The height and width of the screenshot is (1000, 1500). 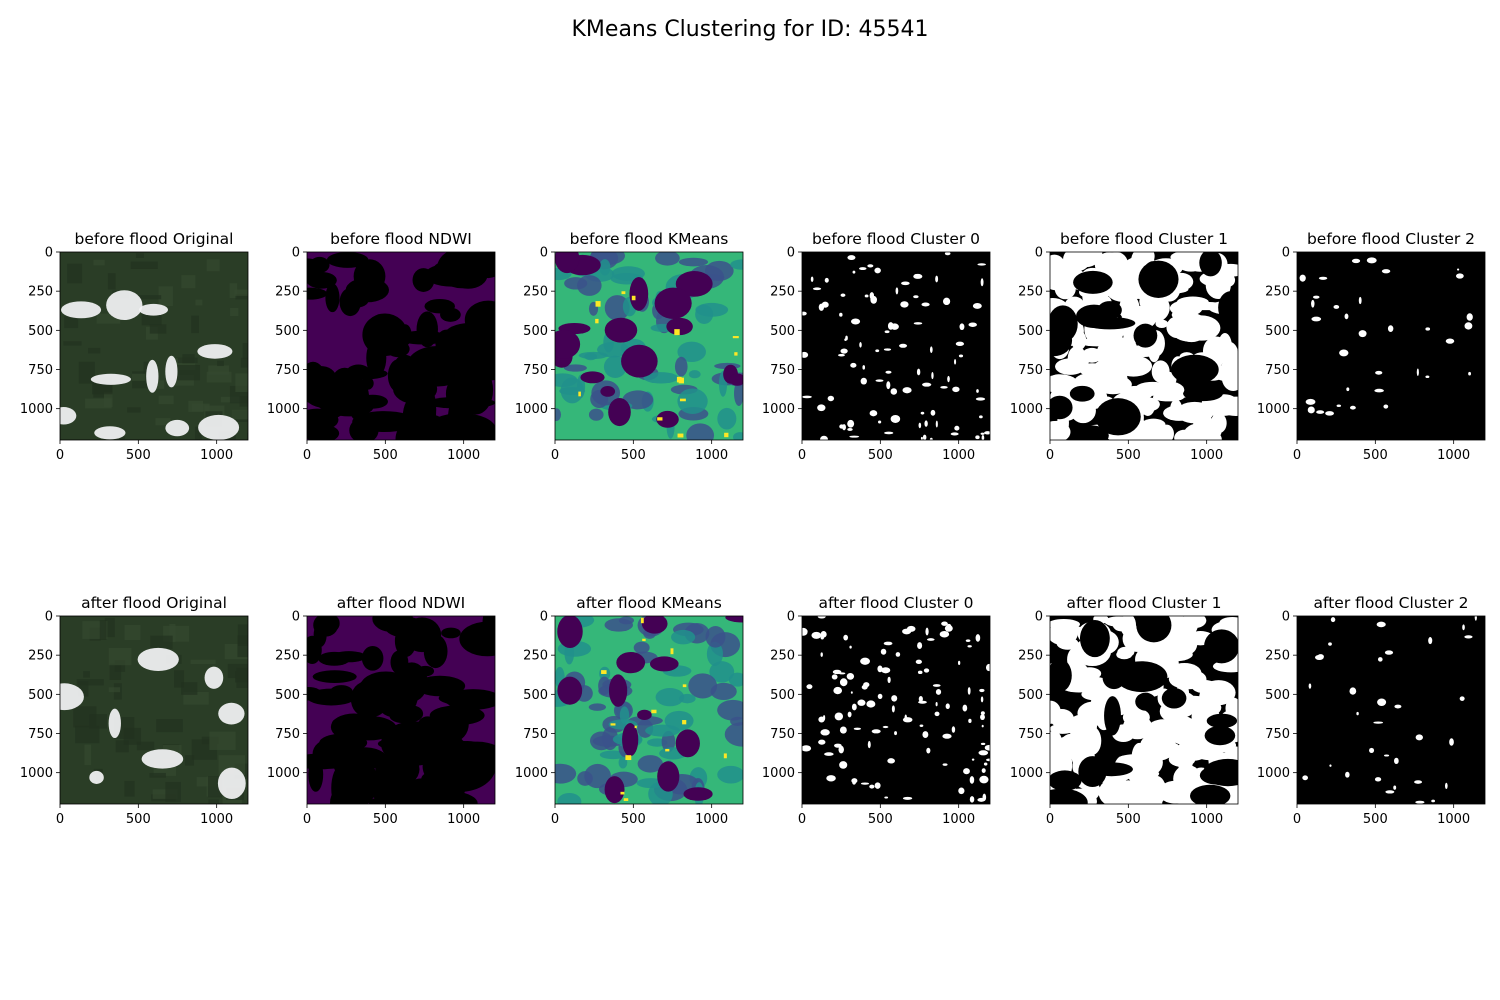 I want to click on x-tick-label: 0, so click(x=307, y=819).